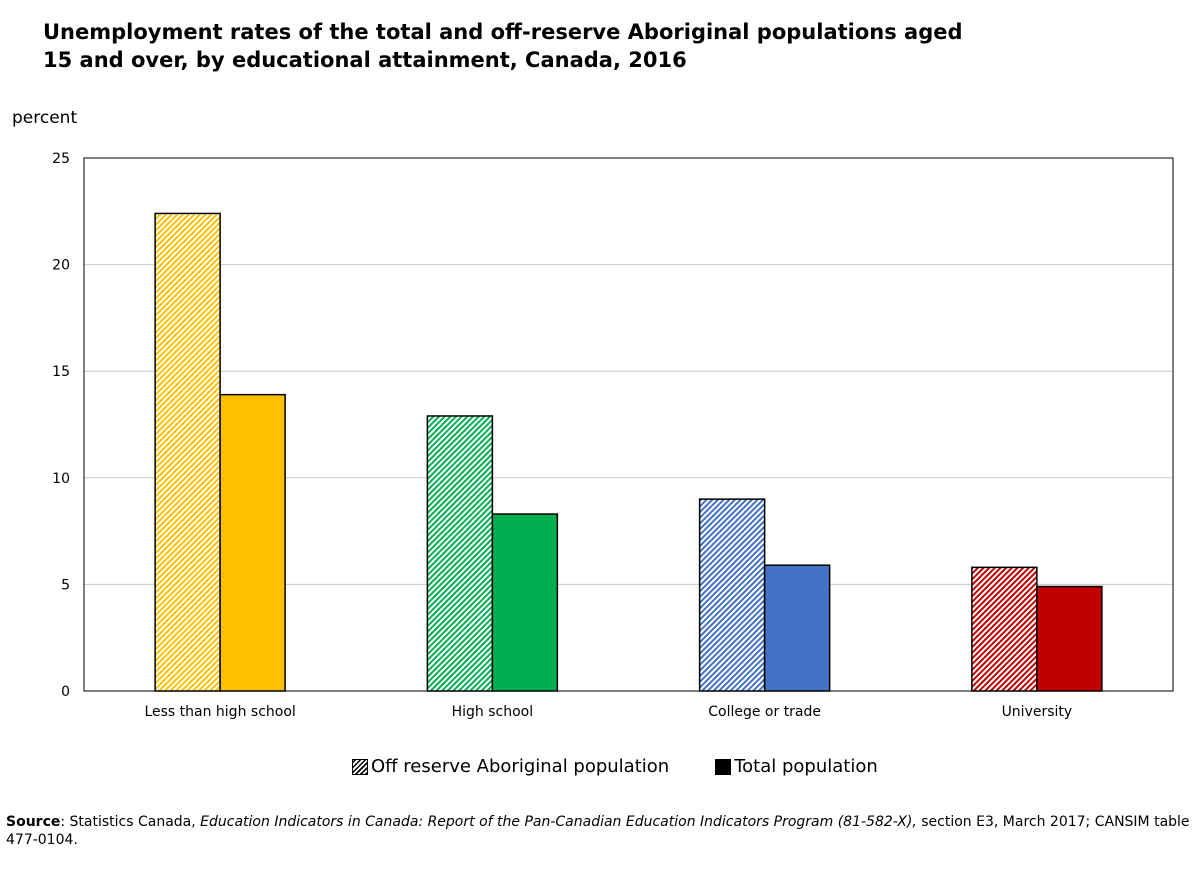 Image resolution: width=1200 pixels, height=869 pixels. What do you see at coordinates (723, 766) in the screenshot?
I see `legend-solid-swatch` at bounding box center [723, 766].